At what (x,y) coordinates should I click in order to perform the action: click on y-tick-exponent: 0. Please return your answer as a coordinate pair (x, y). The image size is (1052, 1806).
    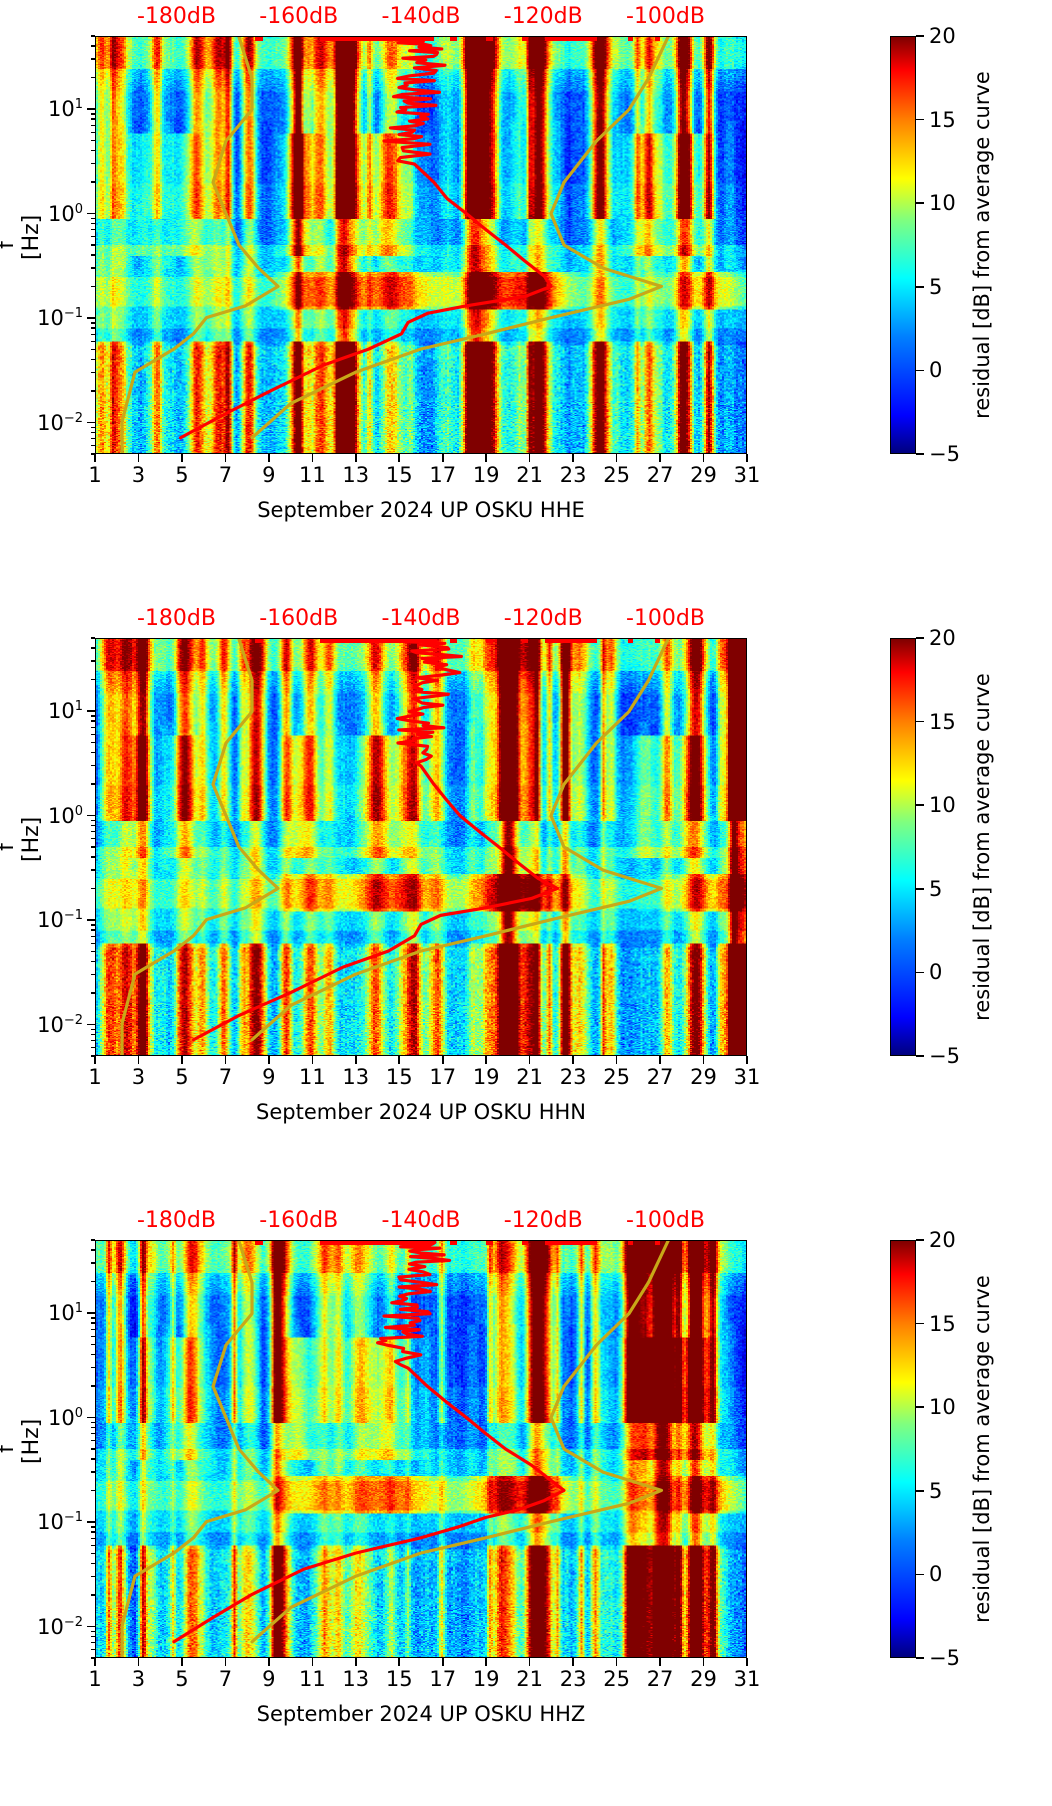
    Looking at the image, I should click on (78, 1413).